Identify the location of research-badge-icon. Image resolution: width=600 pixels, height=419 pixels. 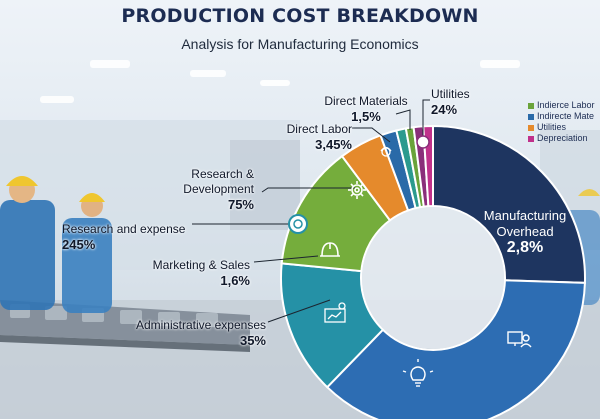
(298, 224).